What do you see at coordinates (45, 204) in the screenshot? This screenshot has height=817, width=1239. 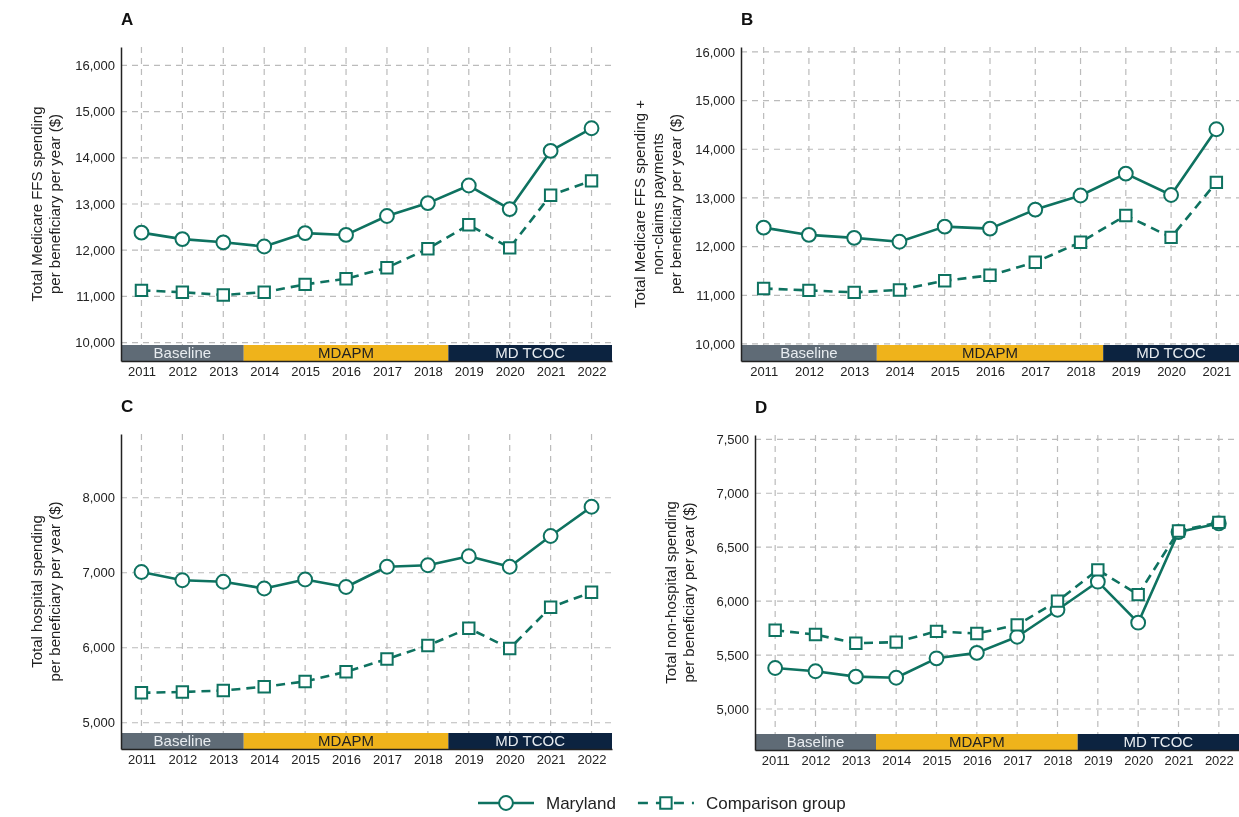 I see `y-axis-title: Total Medicare FFS spending per beneficiary per year ($)` at bounding box center [45, 204].